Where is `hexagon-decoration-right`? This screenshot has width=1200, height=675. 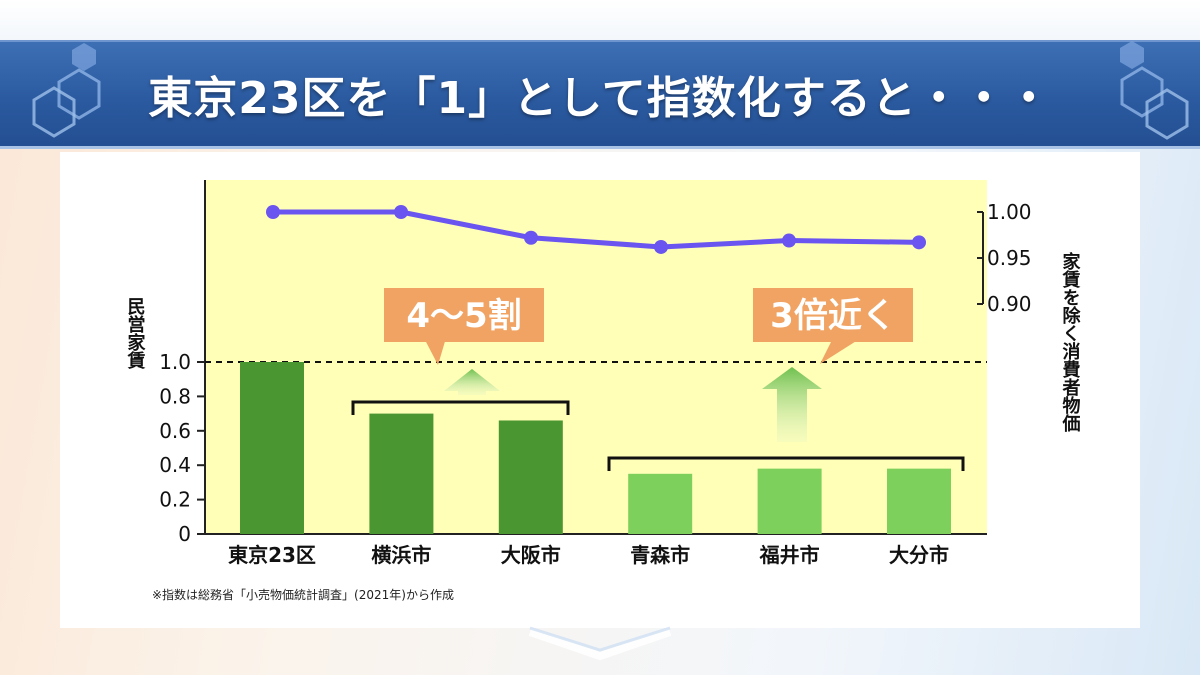
hexagon-decoration-right is located at coordinates (1154, 90).